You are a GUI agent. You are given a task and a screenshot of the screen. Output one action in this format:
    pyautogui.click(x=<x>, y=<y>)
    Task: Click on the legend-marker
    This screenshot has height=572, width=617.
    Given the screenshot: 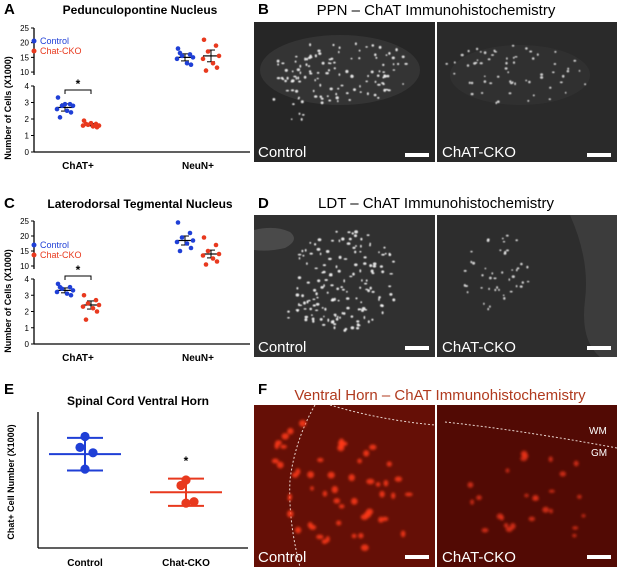 What is the action you would take?
    pyautogui.click(x=34, y=245)
    